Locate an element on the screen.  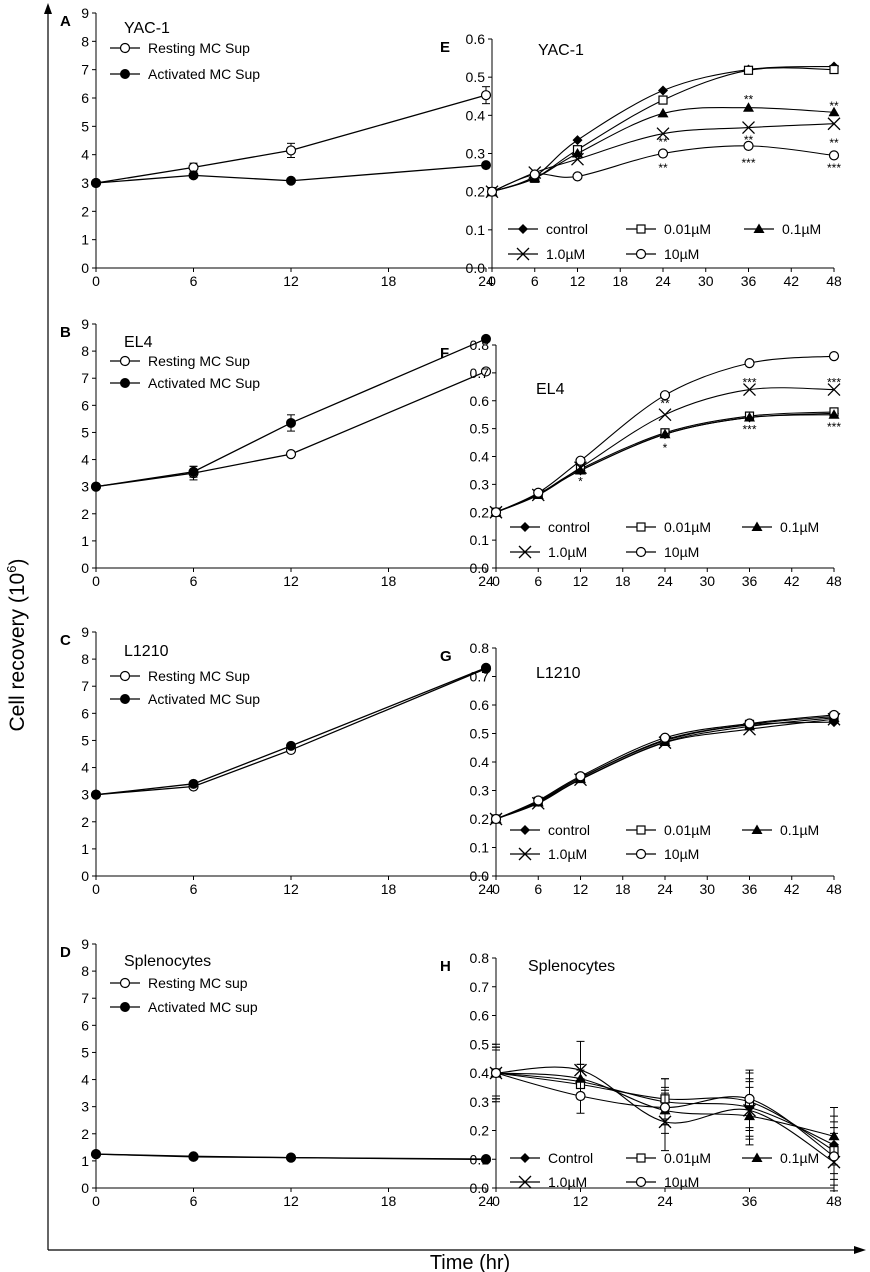
legend-label: control is located at coordinates (569, 830).